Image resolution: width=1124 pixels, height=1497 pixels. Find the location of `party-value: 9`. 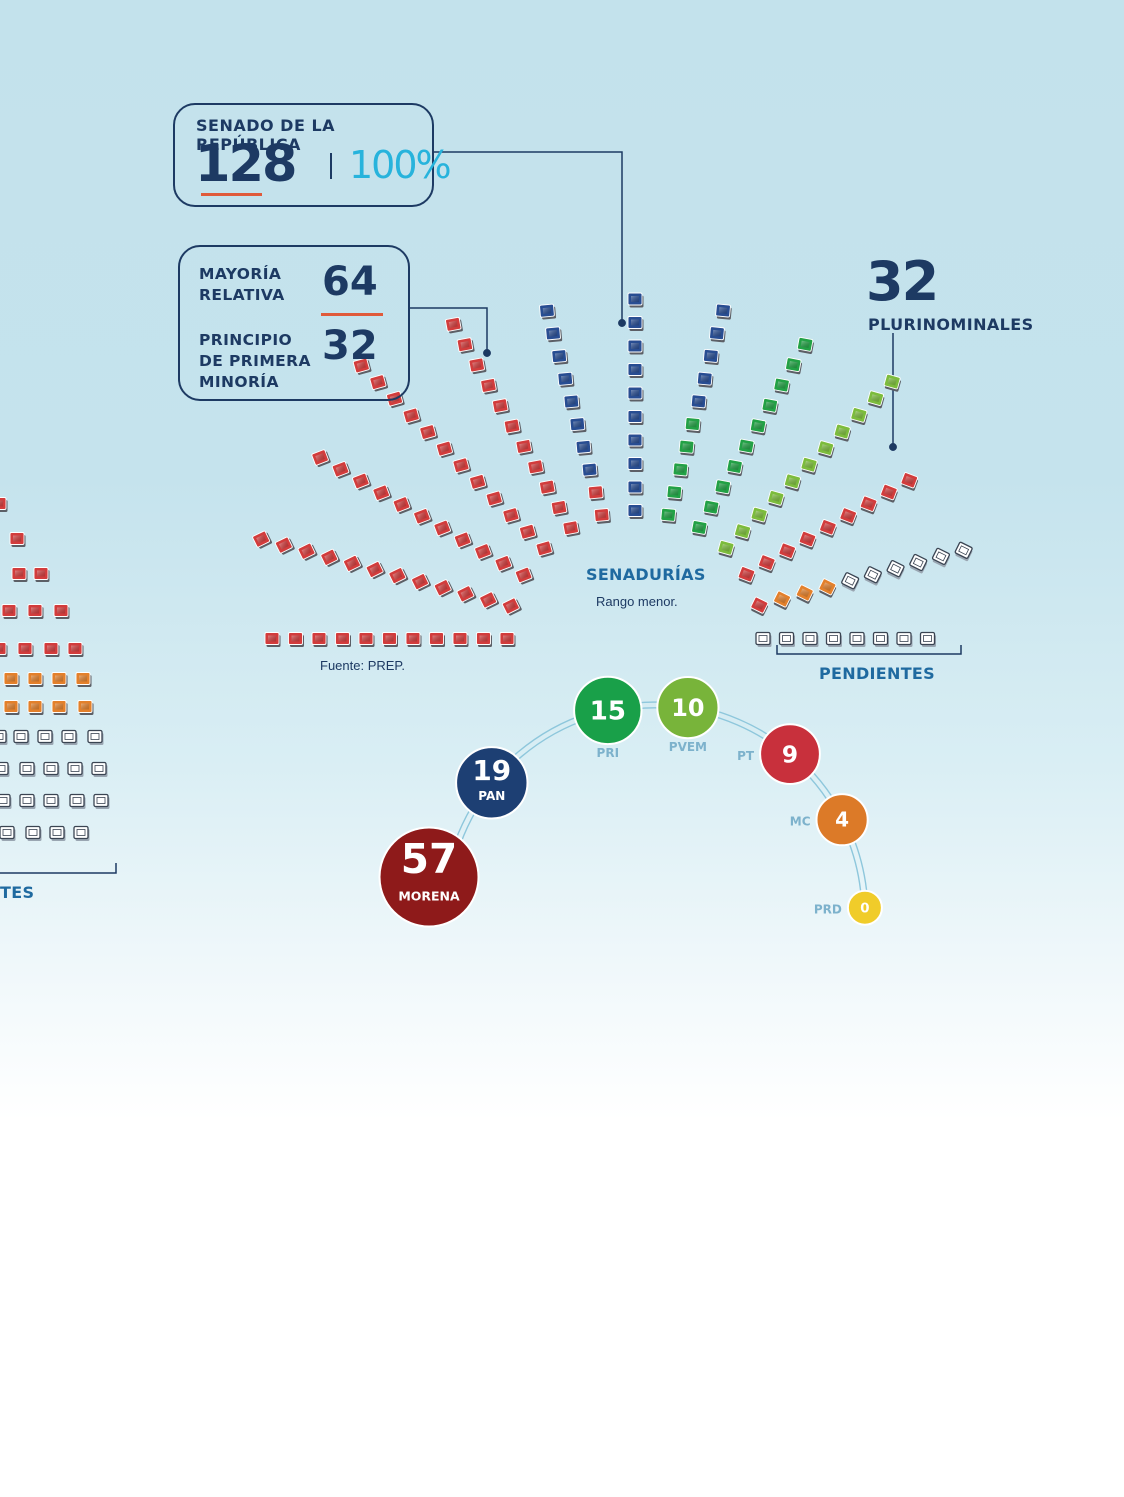

party-value: 9 is located at coordinates (790, 754).